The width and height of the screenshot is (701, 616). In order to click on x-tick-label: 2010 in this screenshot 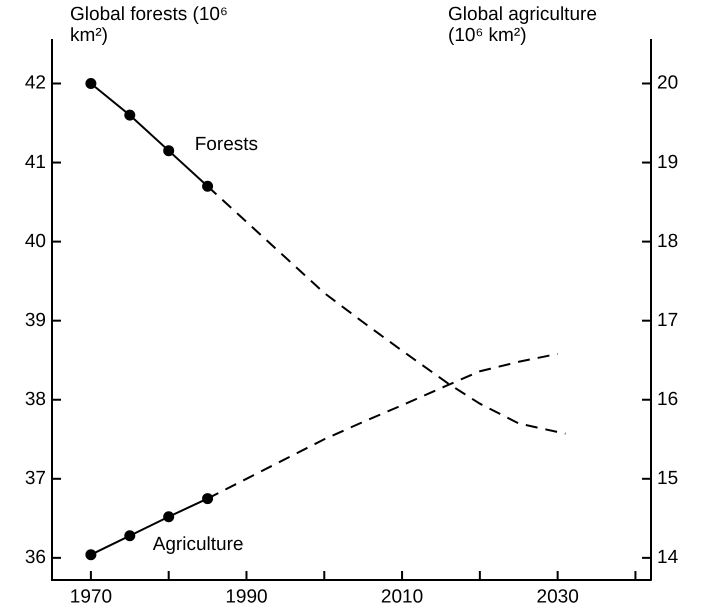, I will do `click(402, 597)`.